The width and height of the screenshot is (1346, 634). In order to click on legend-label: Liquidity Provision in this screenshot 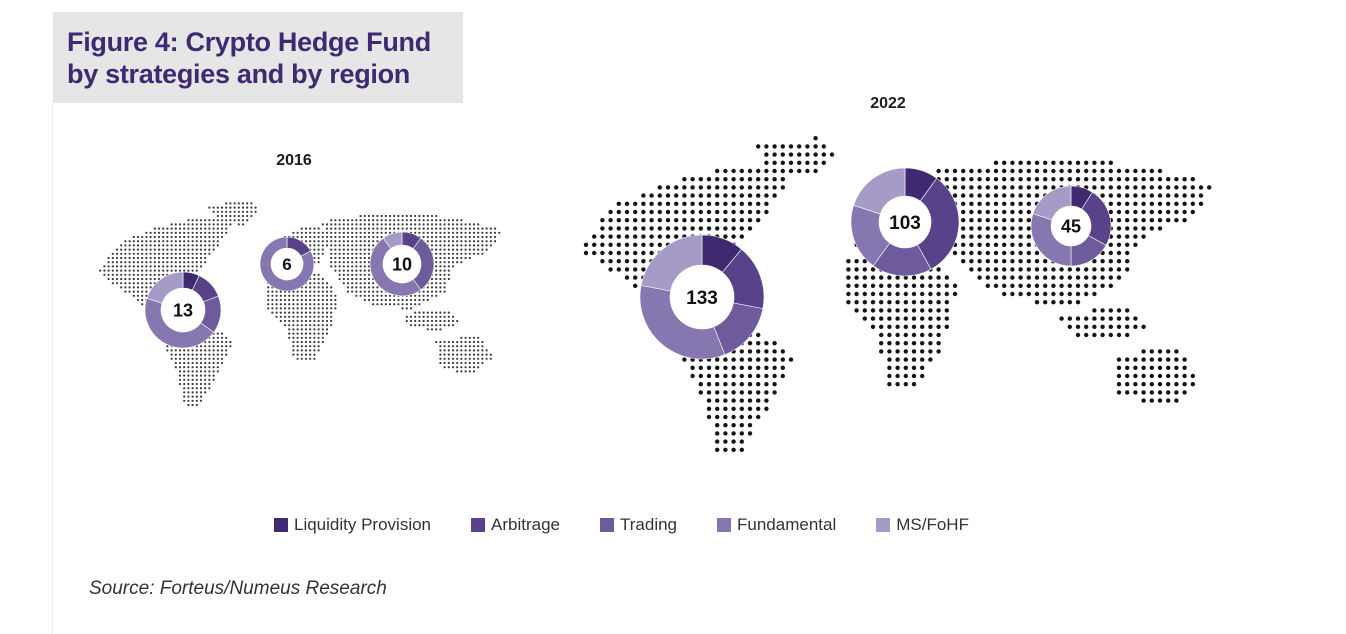, I will do `click(363, 524)`.